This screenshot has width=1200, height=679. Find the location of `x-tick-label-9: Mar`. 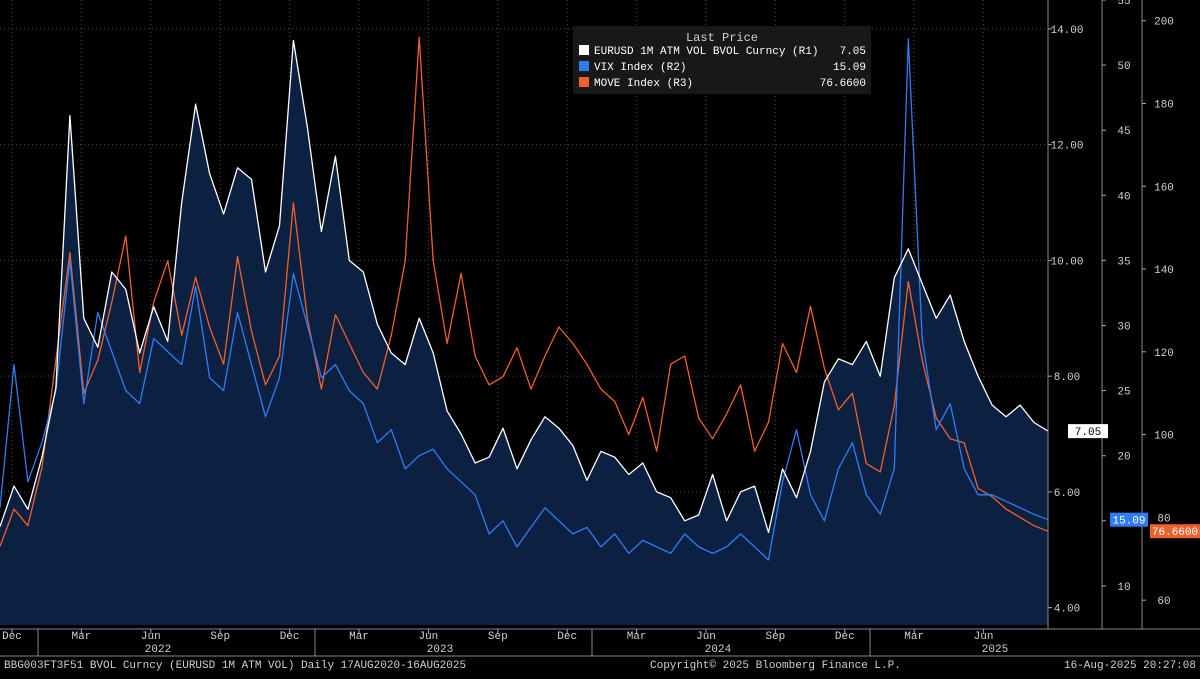

x-tick-label-9: Mar is located at coordinates (637, 637).